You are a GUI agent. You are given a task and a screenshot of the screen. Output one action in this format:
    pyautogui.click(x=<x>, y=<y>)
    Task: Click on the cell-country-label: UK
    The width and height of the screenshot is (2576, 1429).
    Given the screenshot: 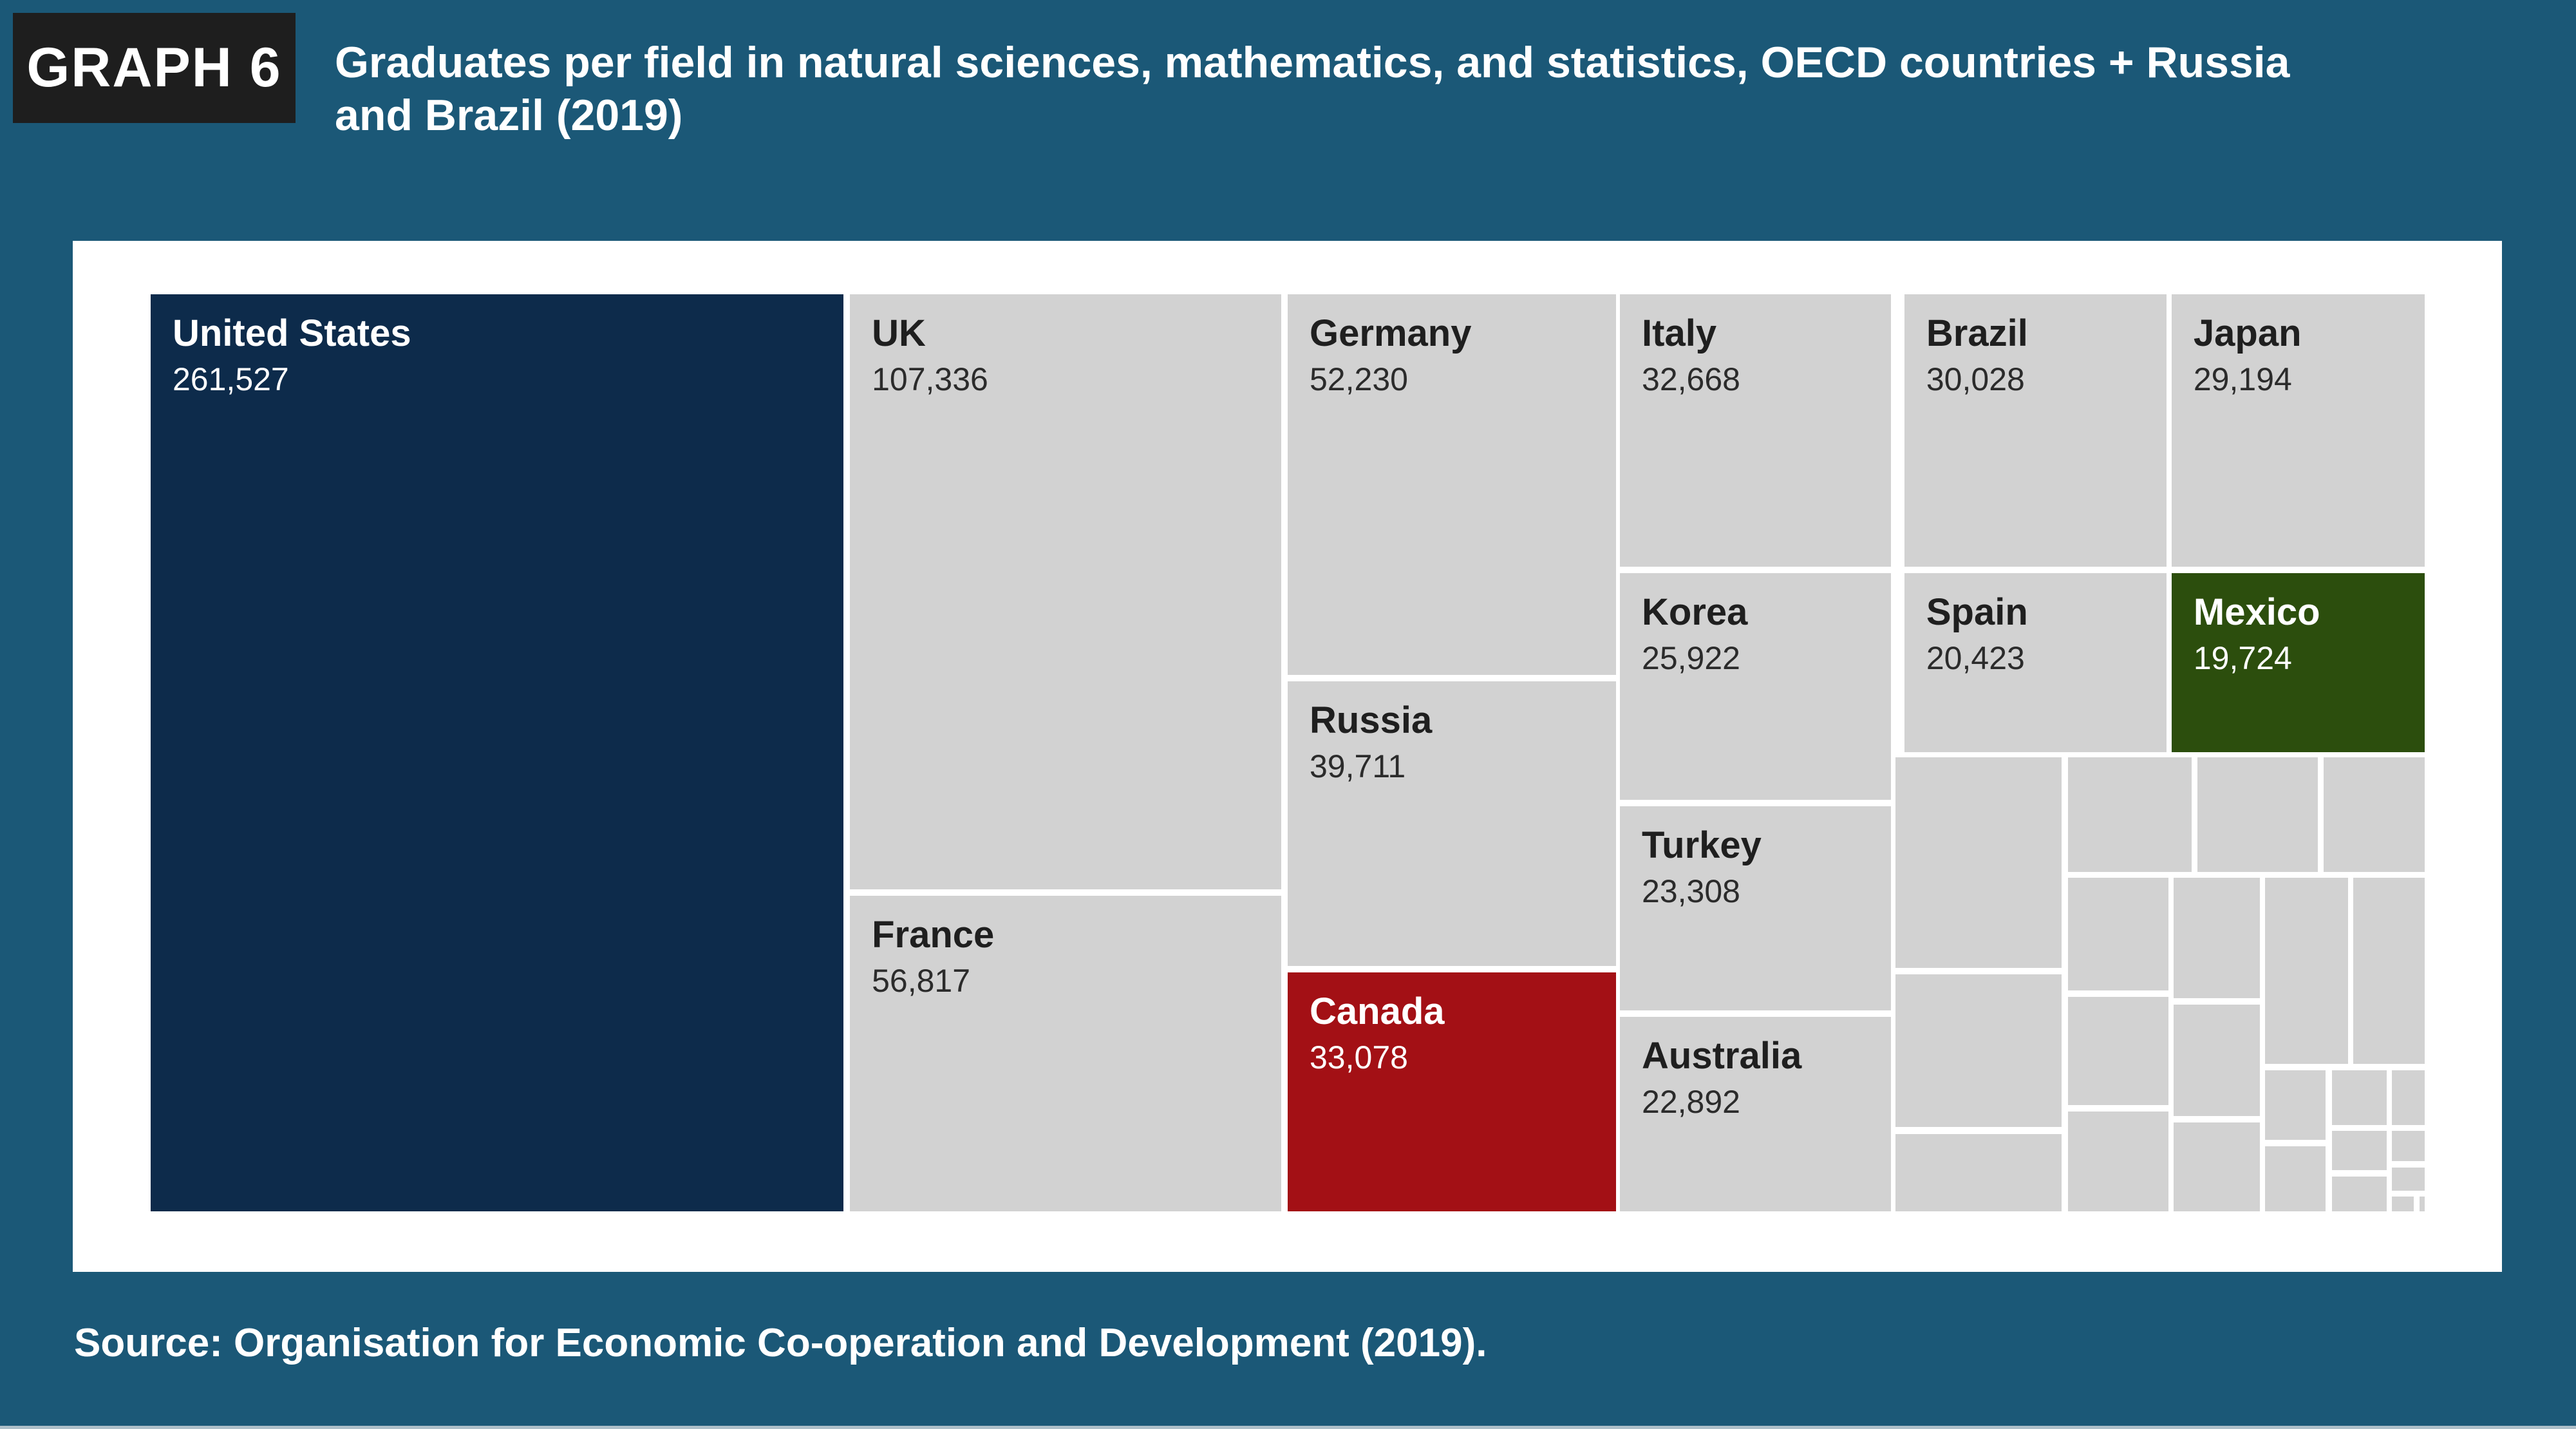 What is the action you would take?
    pyautogui.click(x=899, y=333)
    